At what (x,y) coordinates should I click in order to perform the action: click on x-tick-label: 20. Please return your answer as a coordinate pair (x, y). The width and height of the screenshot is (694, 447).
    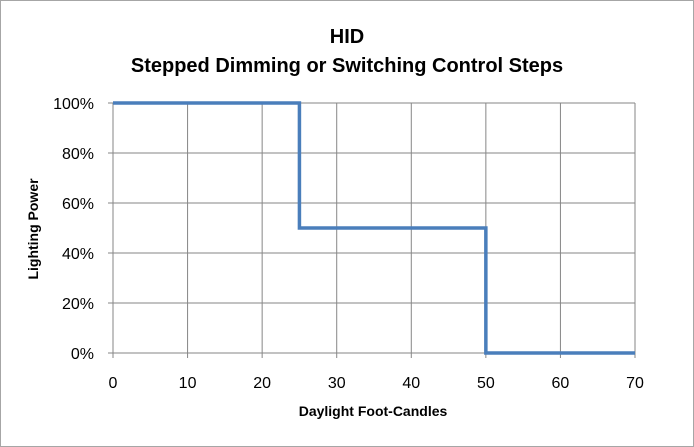
    Looking at the image, I should click on (262, 383).